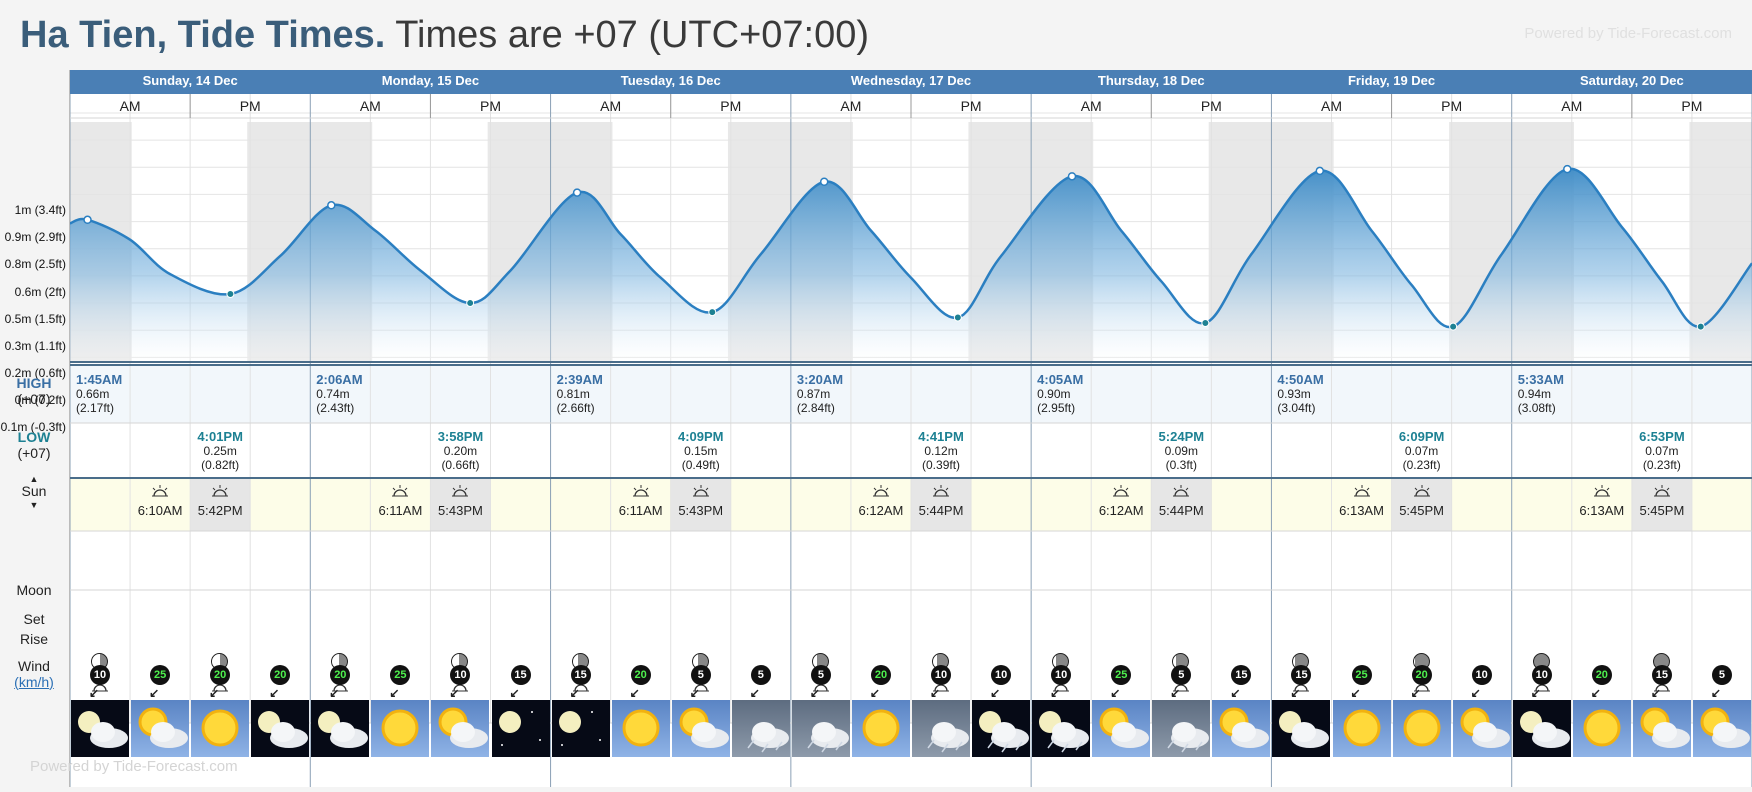 The image size is (1752, 792). I want to click on low-tide-value: 4:01PM, so click(220, 436).